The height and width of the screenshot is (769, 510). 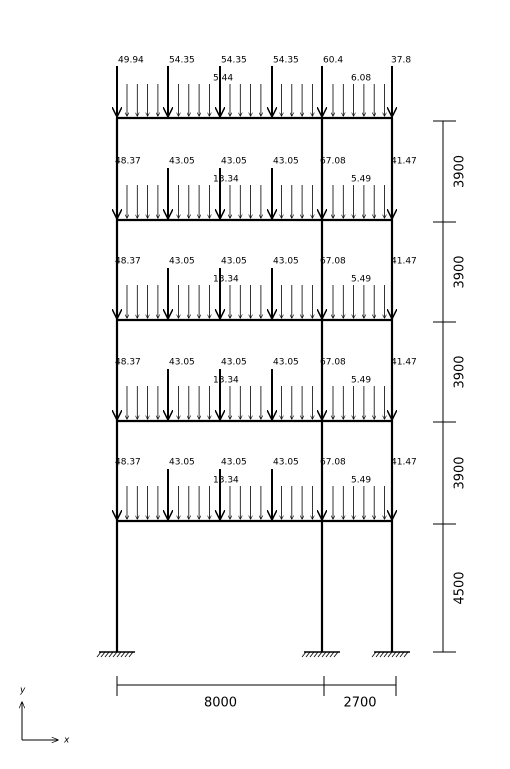 What do you see at coordinates (223, 79) in the screenshot?
I see `distributed-load-label: 5.44` at bounding box center [223, 79].